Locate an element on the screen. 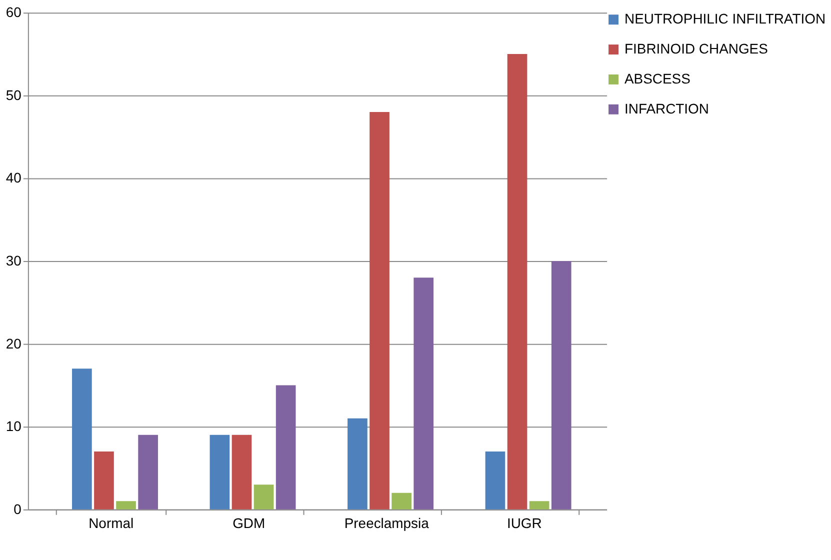 The height and width of the screenshot is (560, 831). x-tick-label: Normal is located at coordinates (111, 522).